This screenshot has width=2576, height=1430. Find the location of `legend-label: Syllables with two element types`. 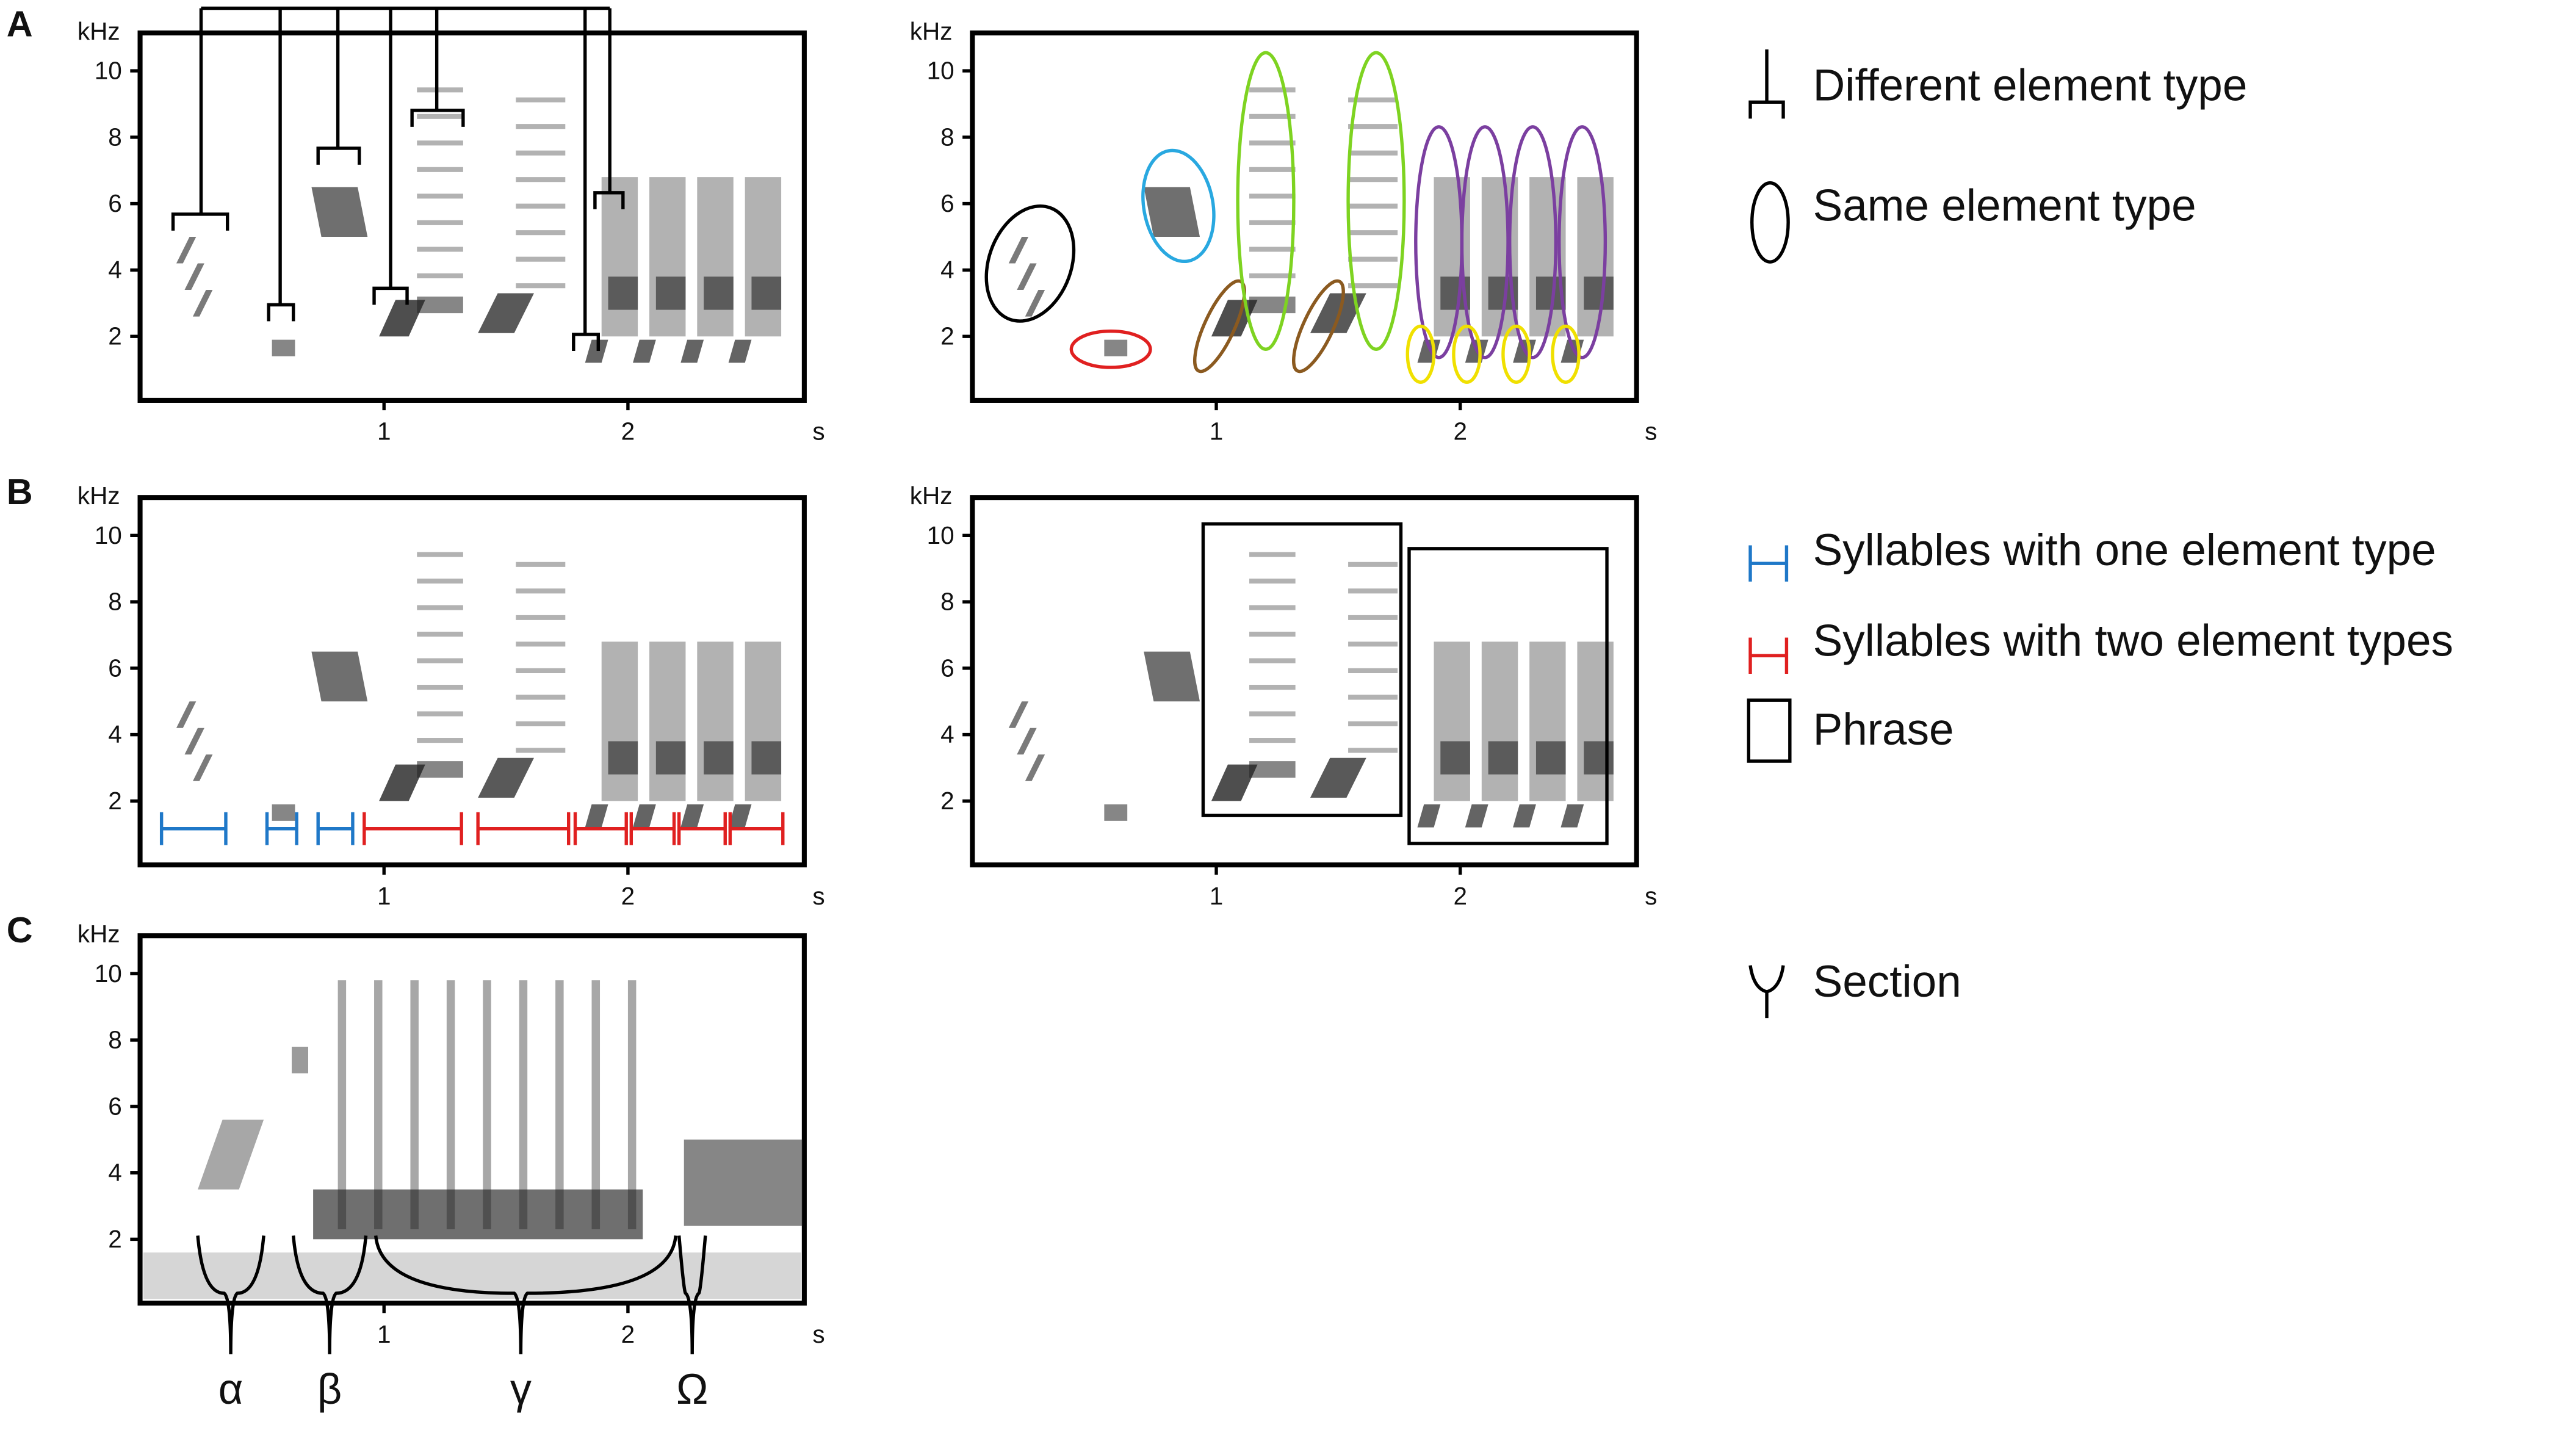

legend-label: Syllables with two element types is located at coordinates (2133, 641).